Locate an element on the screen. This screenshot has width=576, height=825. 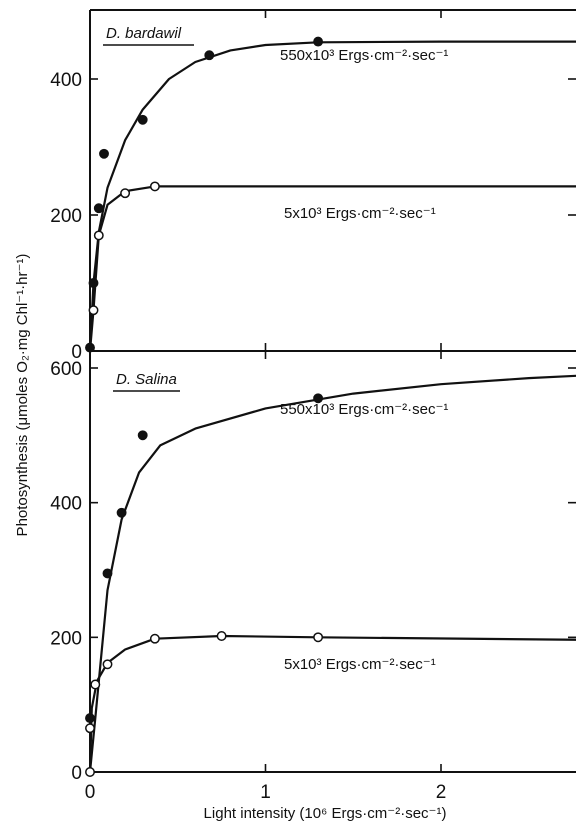
series-label-top-low: 5x10³ Ergs·cm⁻²·sec⁻¹ is located at coordinates (360, 213).